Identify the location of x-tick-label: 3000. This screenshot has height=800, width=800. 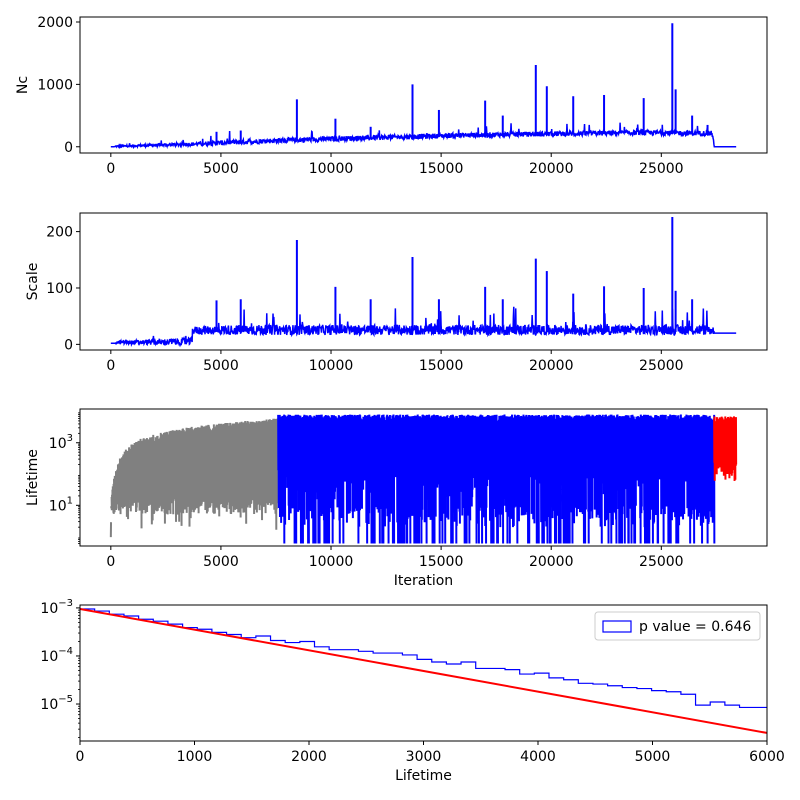
(424, 757).